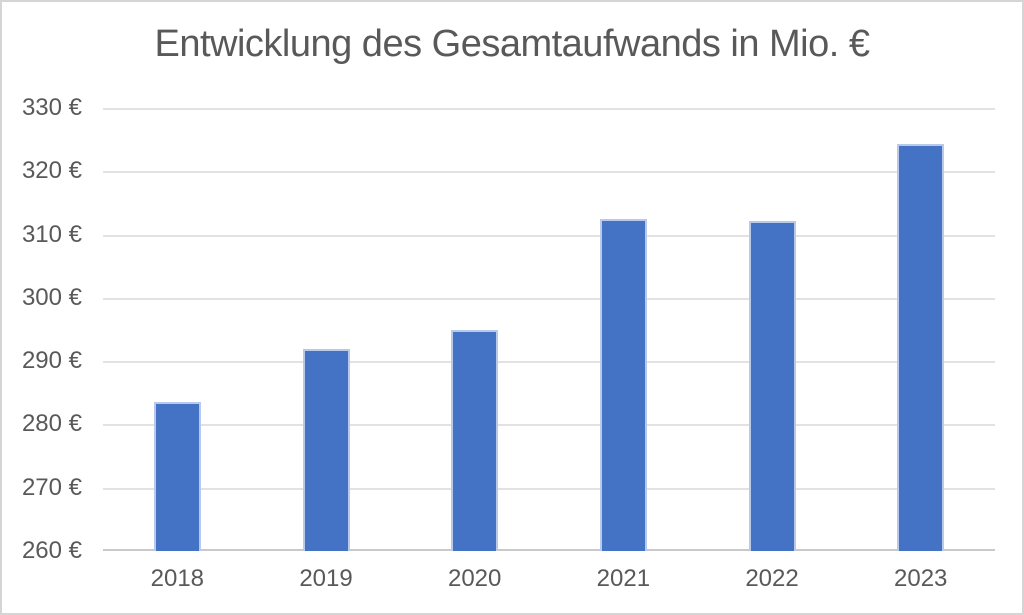 The height and width of the screenshot is (615, 1024). I want to click on bar-2023, so click(921, 347).